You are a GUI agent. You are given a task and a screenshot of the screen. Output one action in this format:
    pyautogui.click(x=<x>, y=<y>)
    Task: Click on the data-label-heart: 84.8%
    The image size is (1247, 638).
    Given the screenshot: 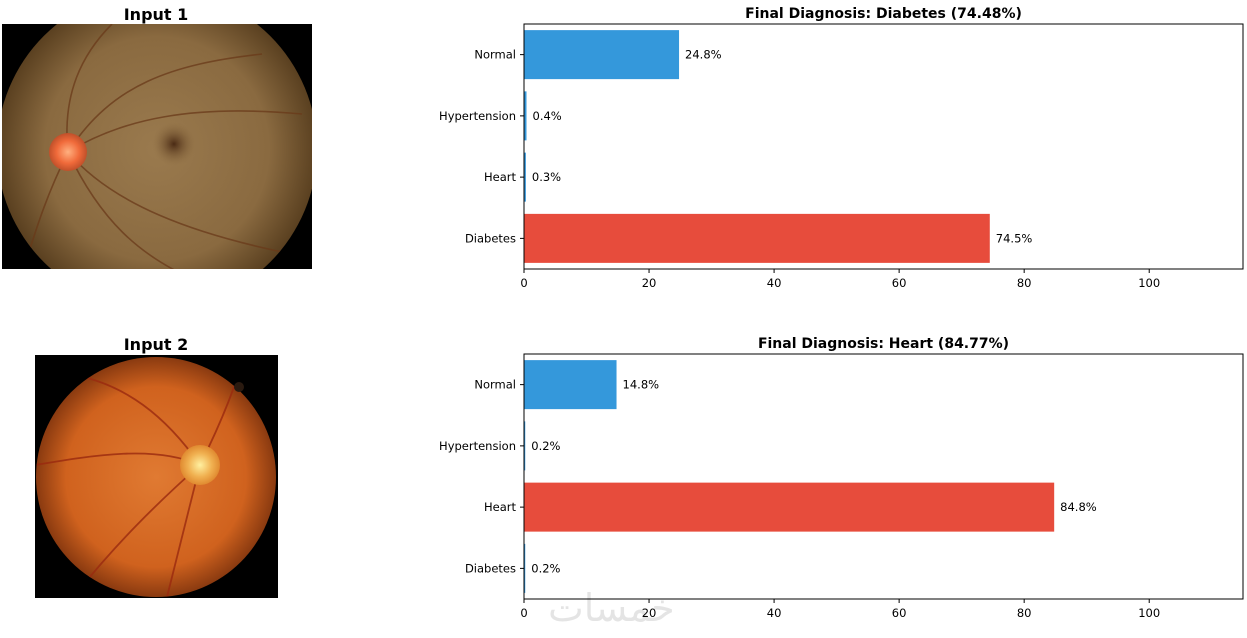 What is the action you would take?
    pyautogui.click(x=1078, y=507)
    